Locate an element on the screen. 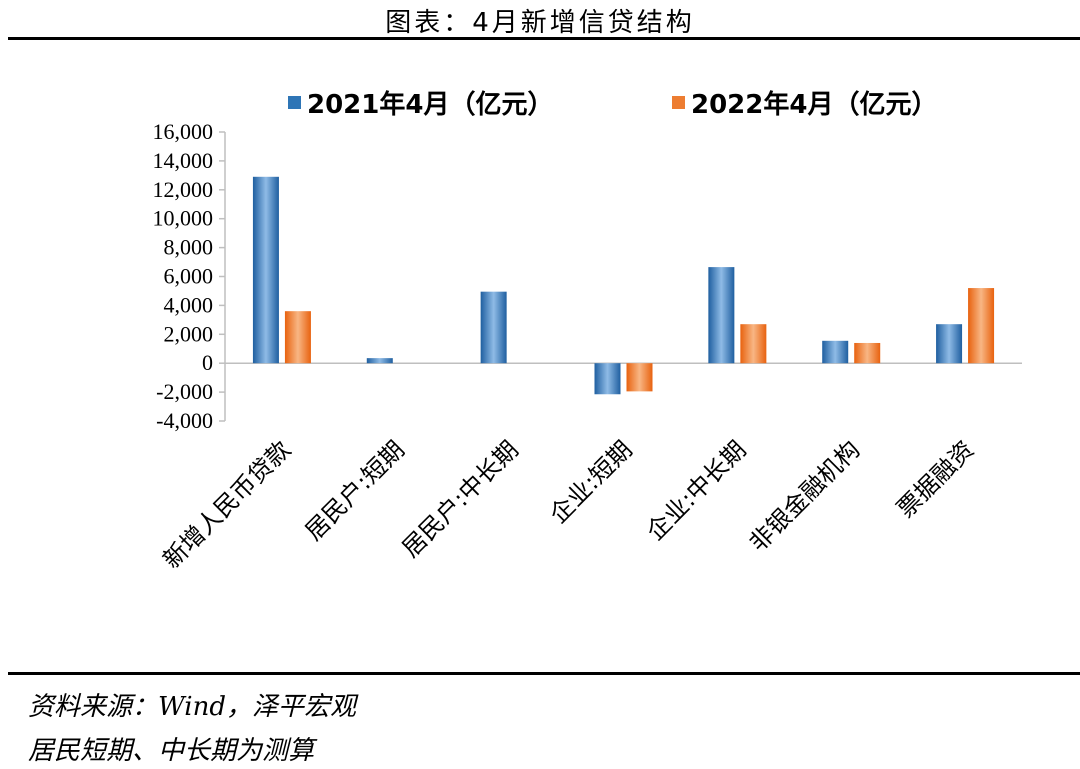  calc-note: 居民短期、中长期为测算 is located at coordinates (171, 751).